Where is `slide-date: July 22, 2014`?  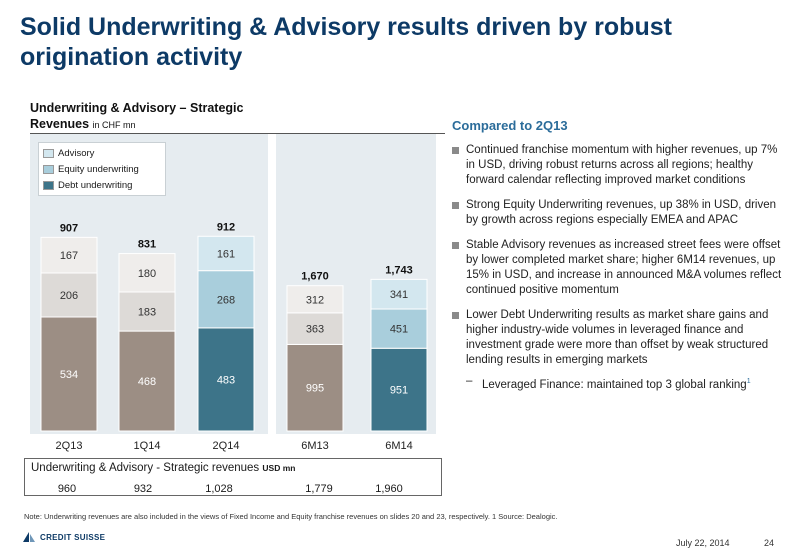 slide-date: July 22, 2014 is located at coordinates (703, 543).